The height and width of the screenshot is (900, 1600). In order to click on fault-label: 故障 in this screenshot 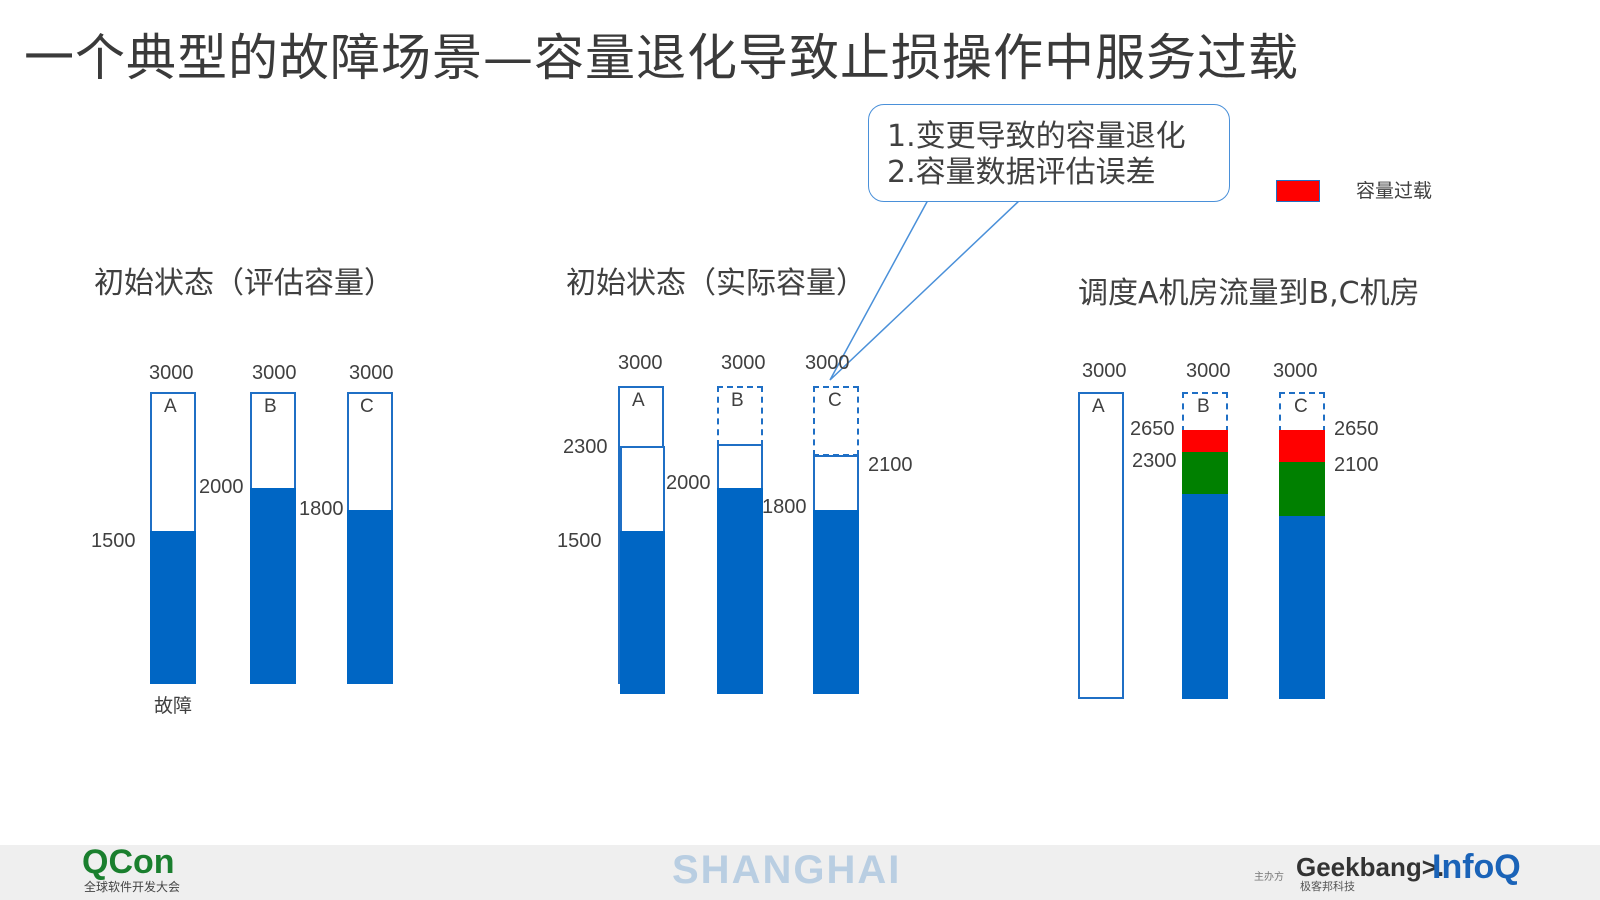, I will do `click(173, 706)`.